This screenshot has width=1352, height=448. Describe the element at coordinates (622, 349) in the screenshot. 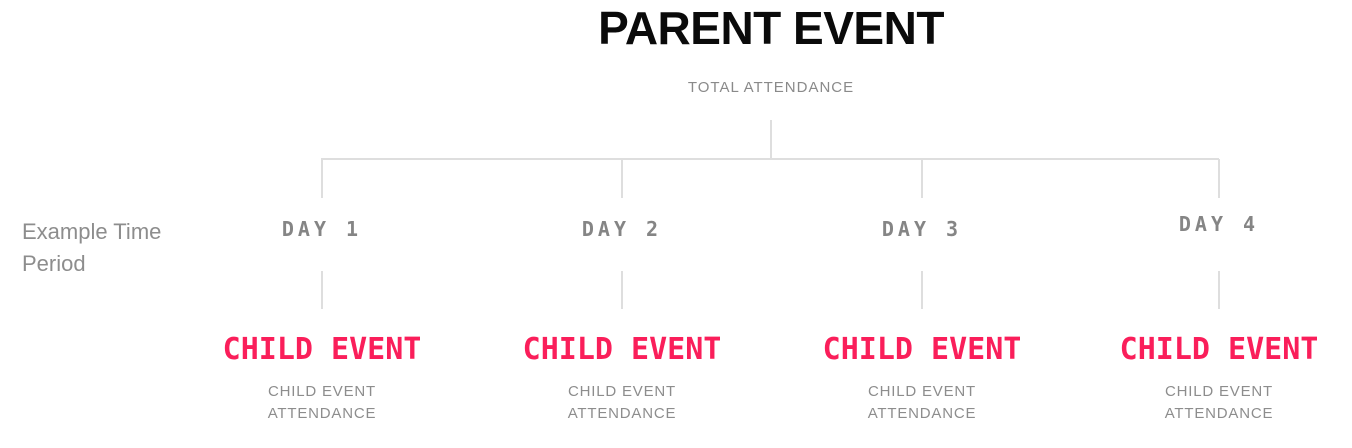

I see `child-event-2-label: CHILD EVENT` at that location.